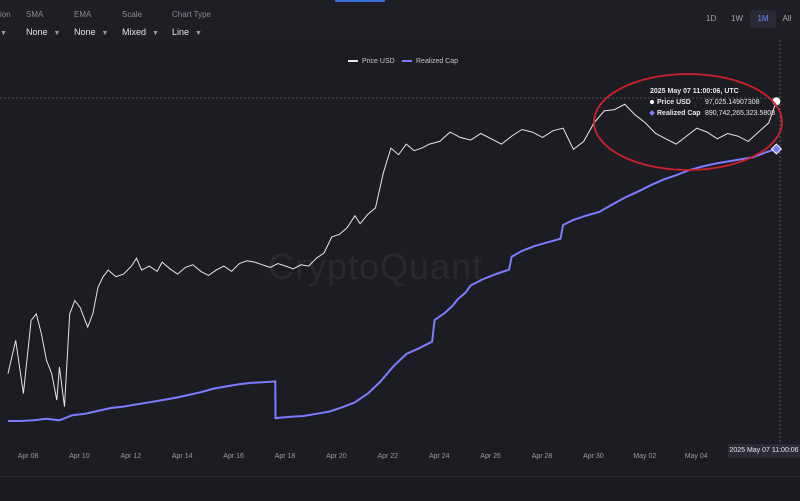 This screenshot has height=501, width=800. Describe the element at coordinates (132, 14) in the screenshot. I see `scale-label: Scale` at that location.